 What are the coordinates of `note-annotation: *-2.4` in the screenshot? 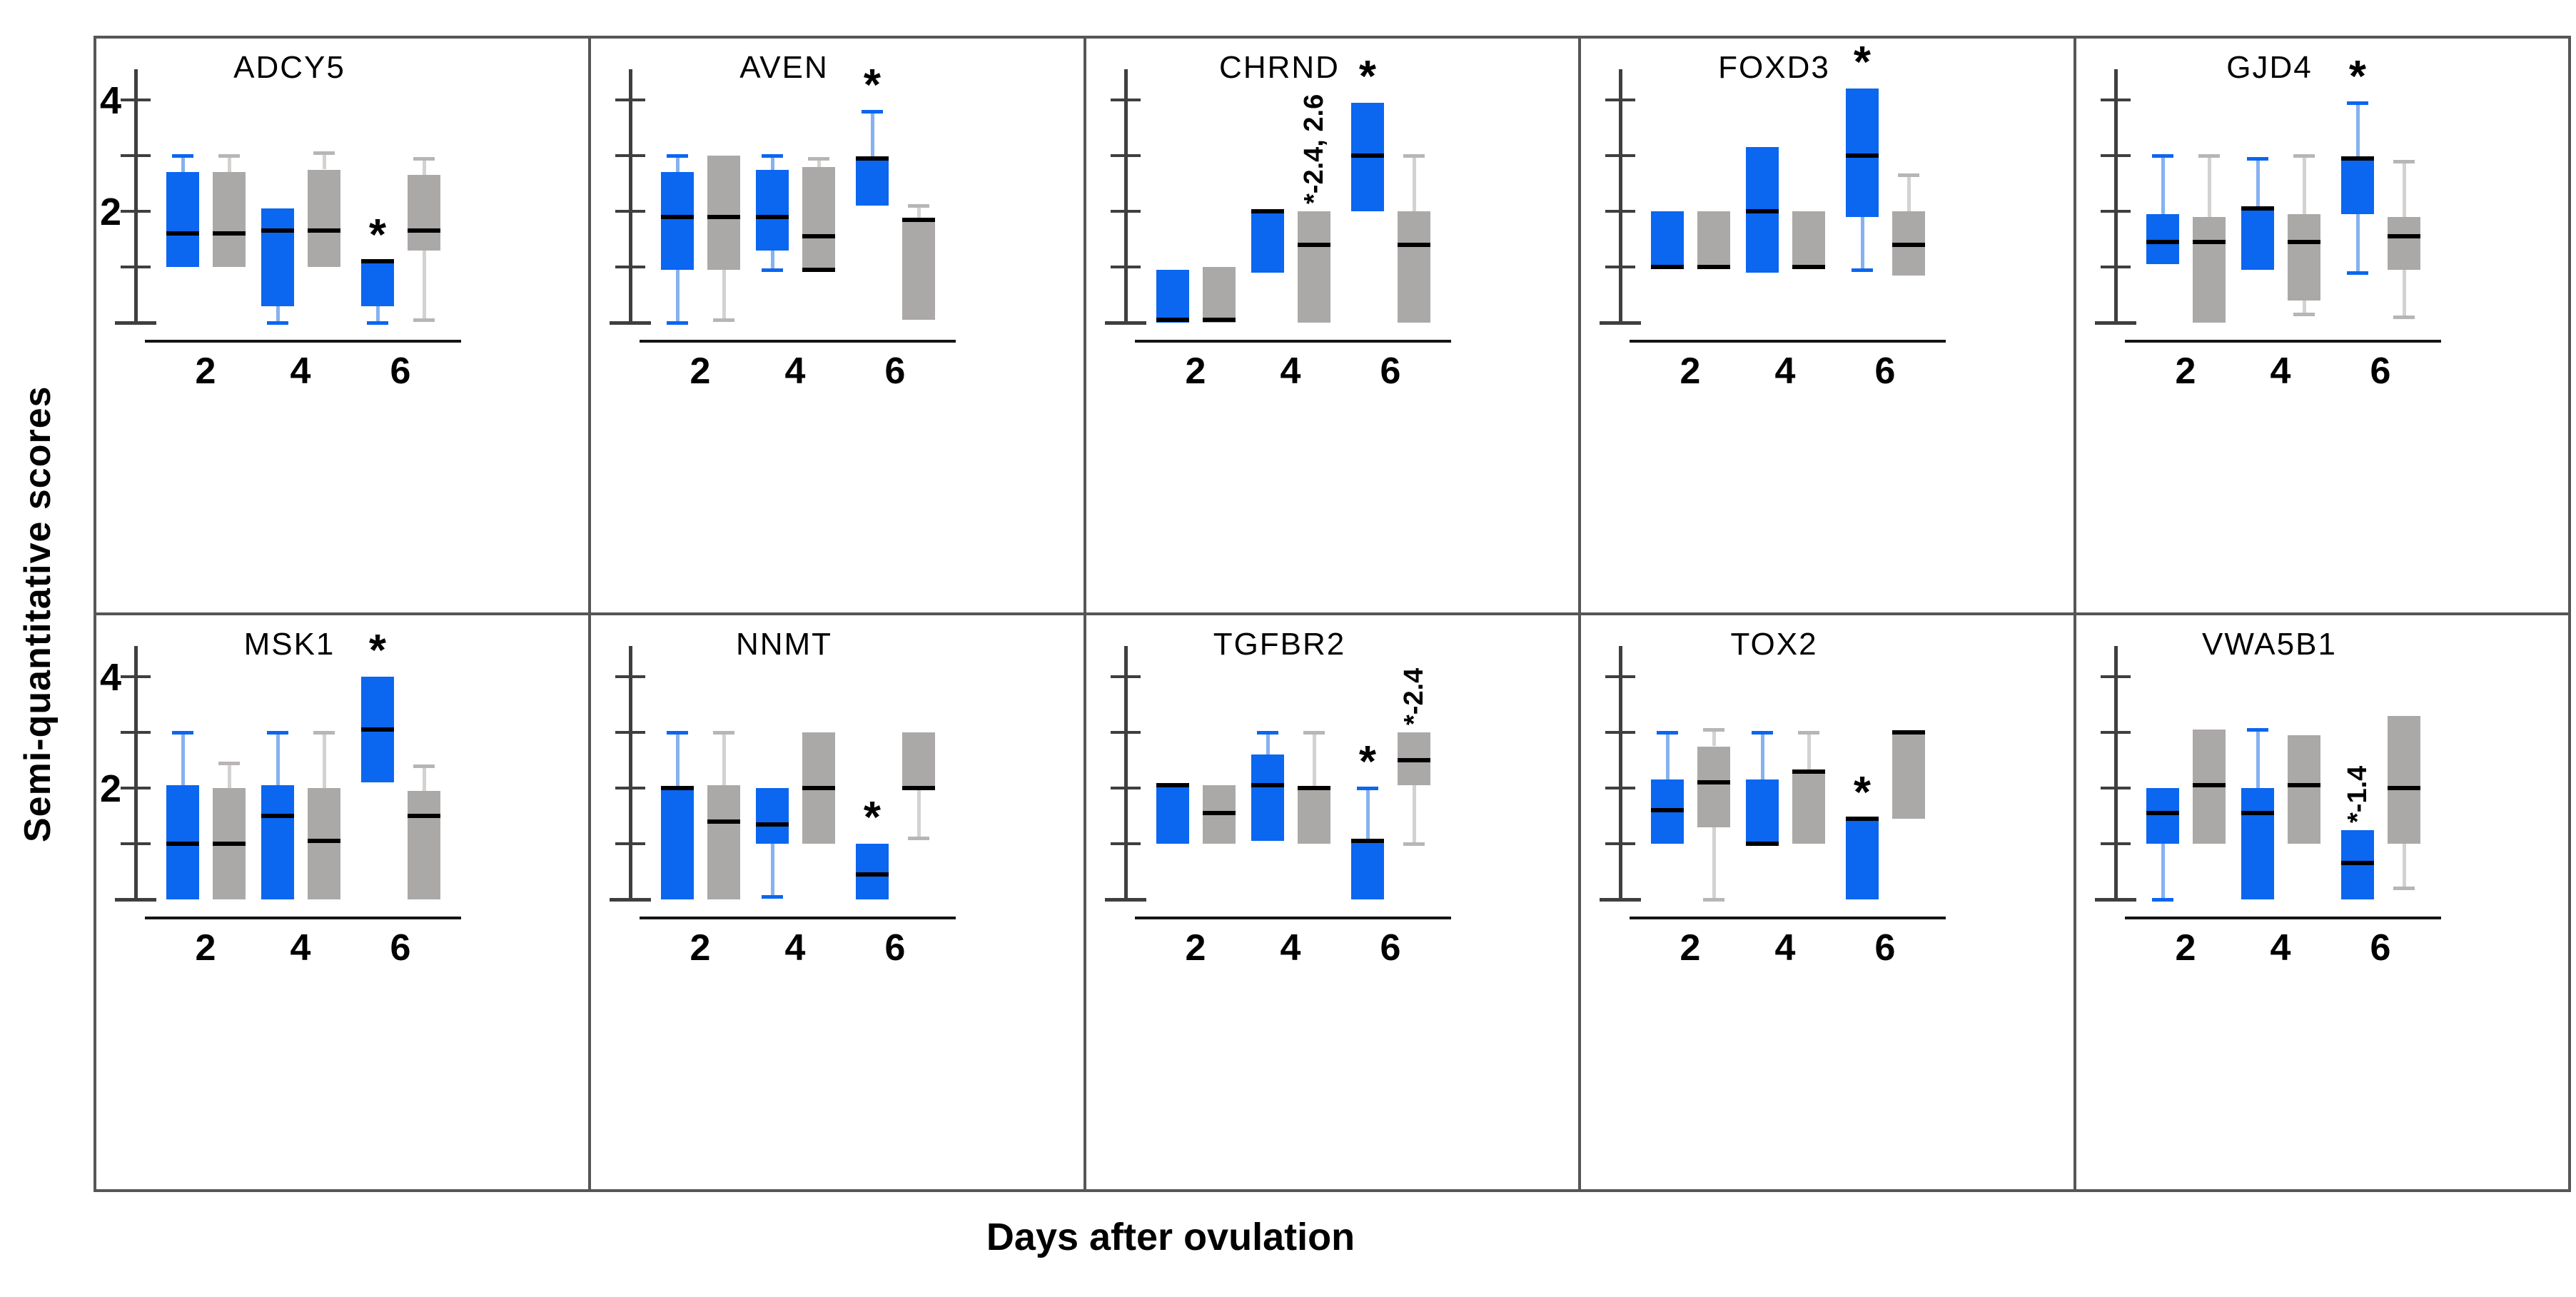 It's located at (1414, 696).